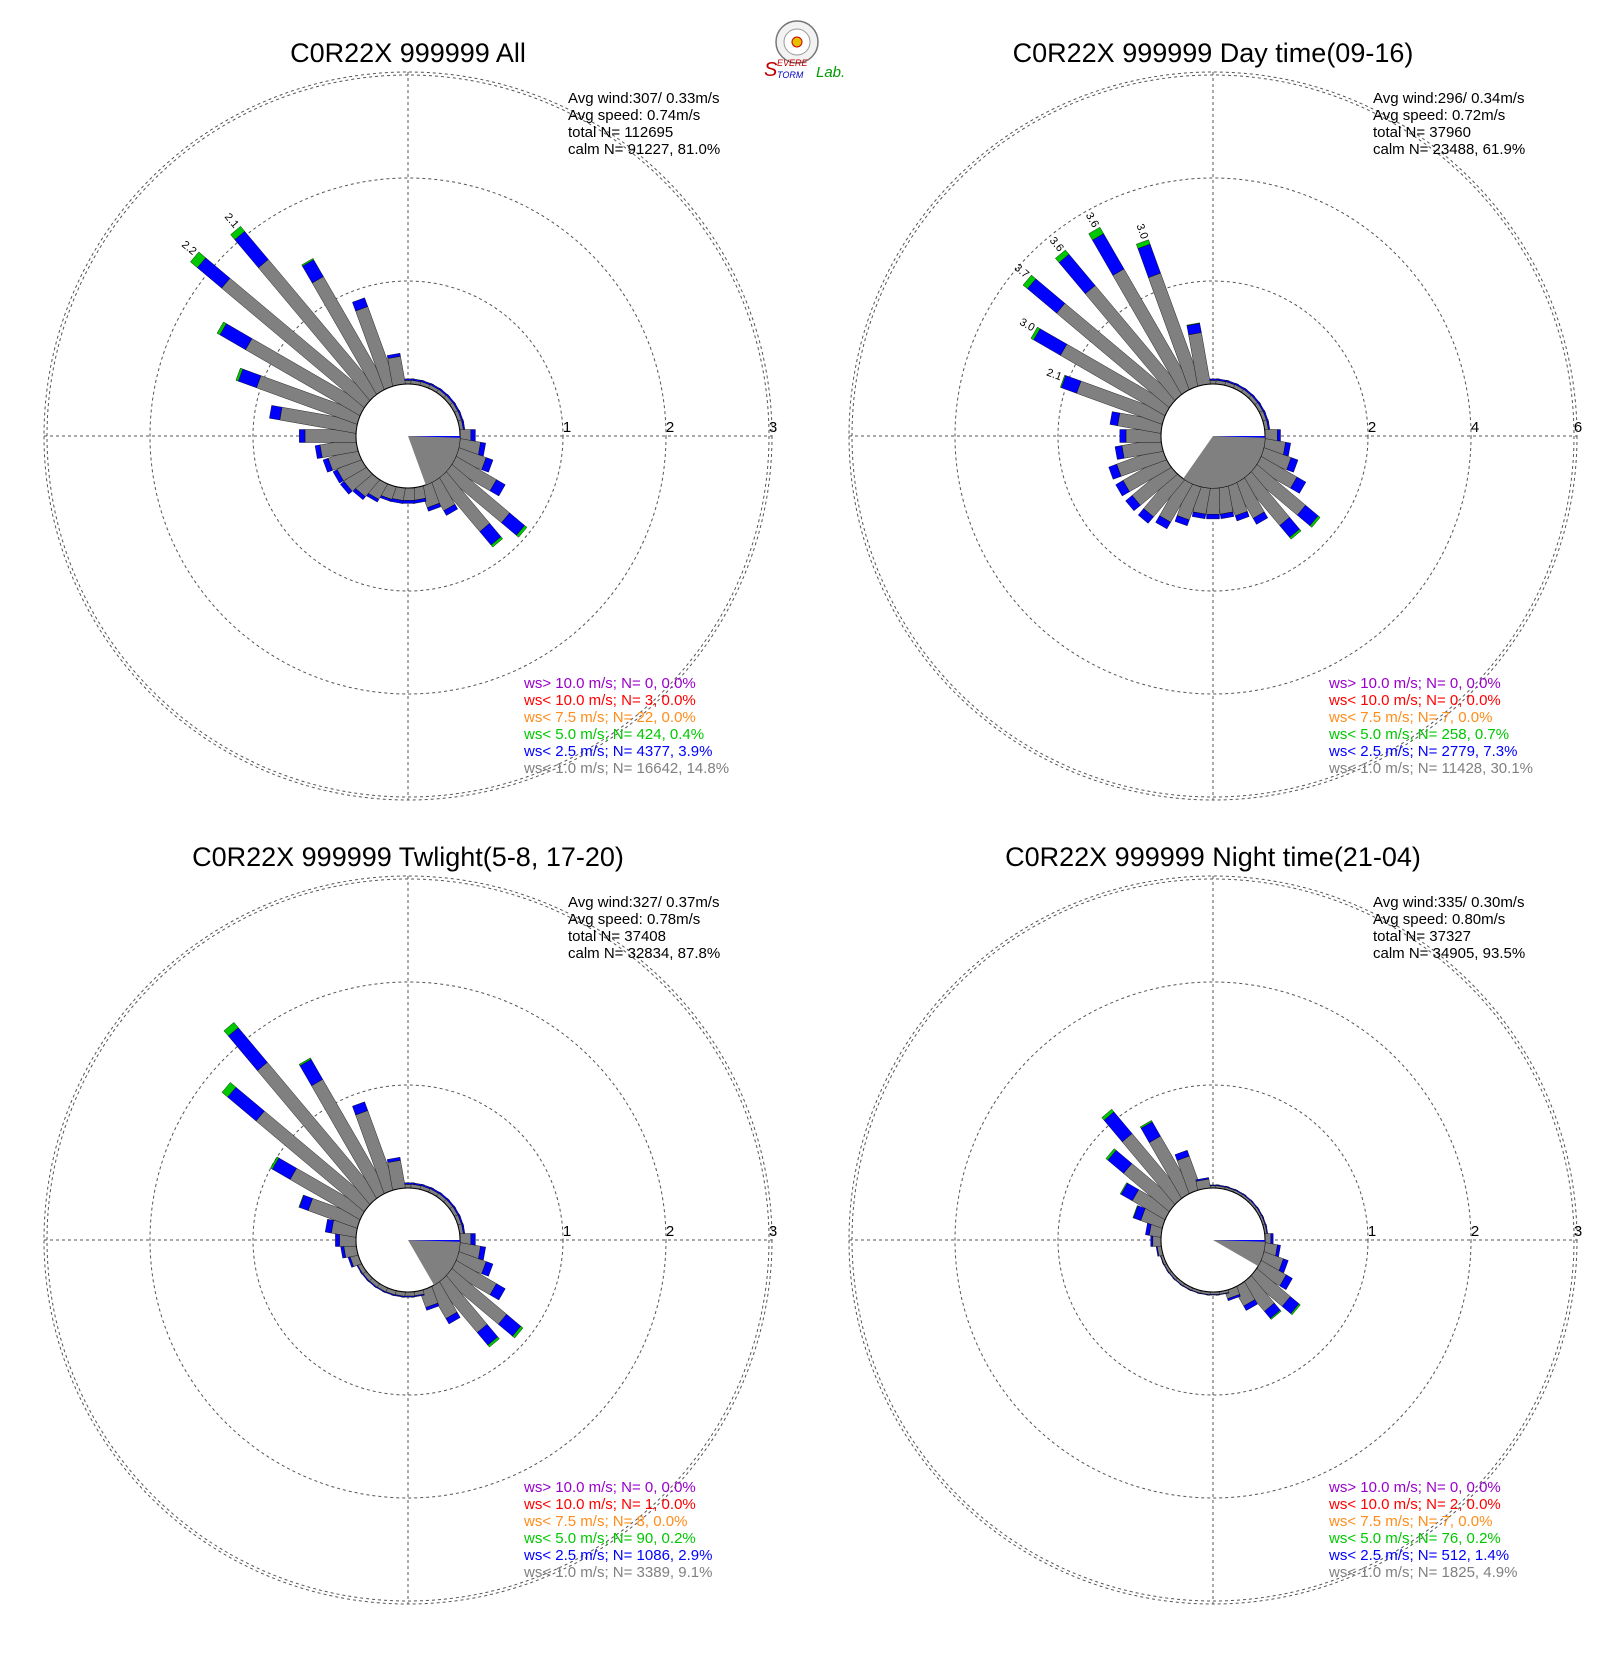  What do you see at coordinates (620, 132) in the screenshot?
I see `stat-total: total N= 112695` at bounding box center [620, 132].